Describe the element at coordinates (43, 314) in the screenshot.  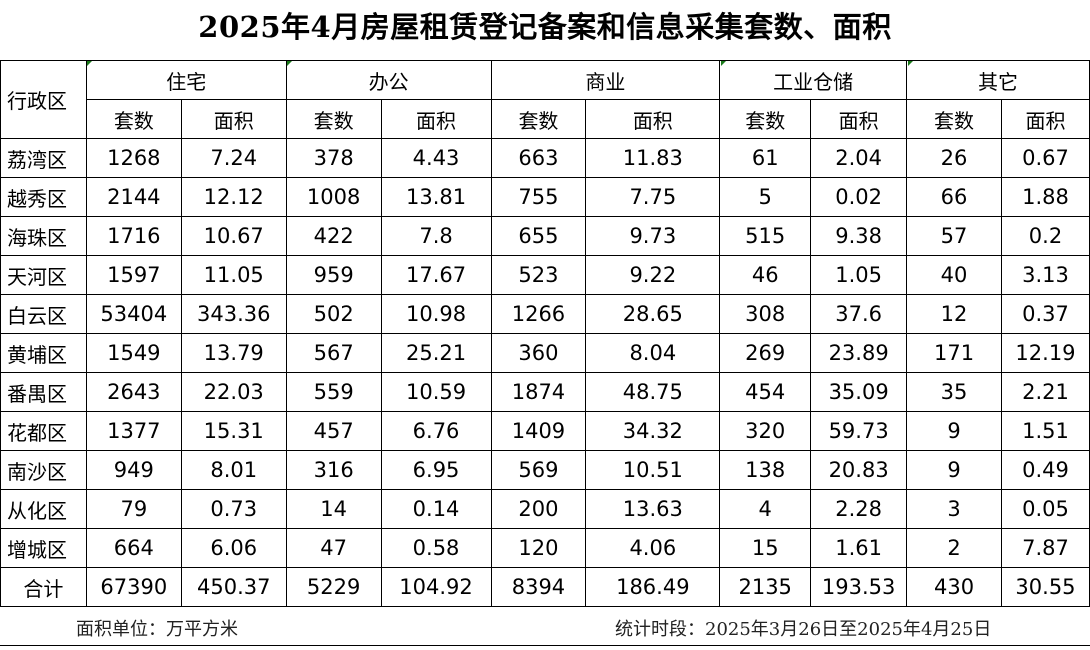
I see `district-cell: 白云区` at that location.